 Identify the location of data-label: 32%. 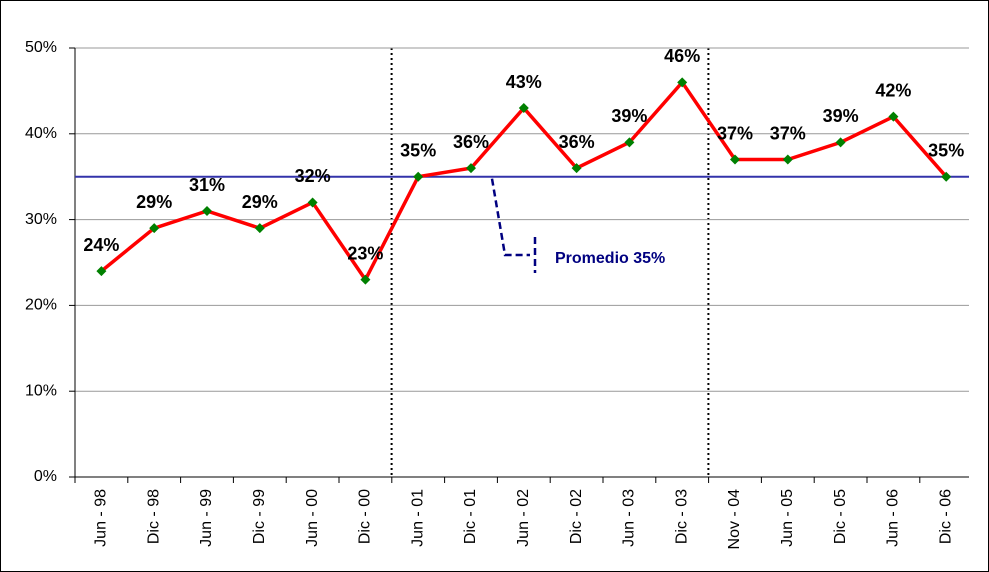
(313, 176).